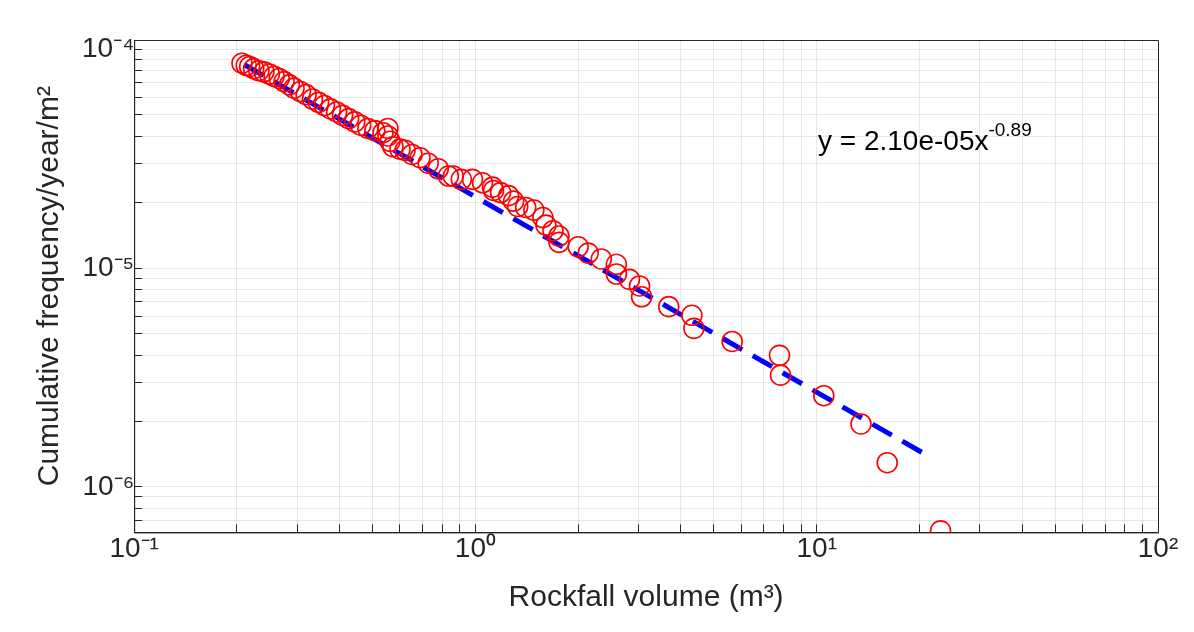 The width and height of the screenshot is (1194, 632). What do you see at coordinates (134, 547) in the screenshot?
I see `x-tick-label: 10⁻¹` at bounding box center [134, 547].